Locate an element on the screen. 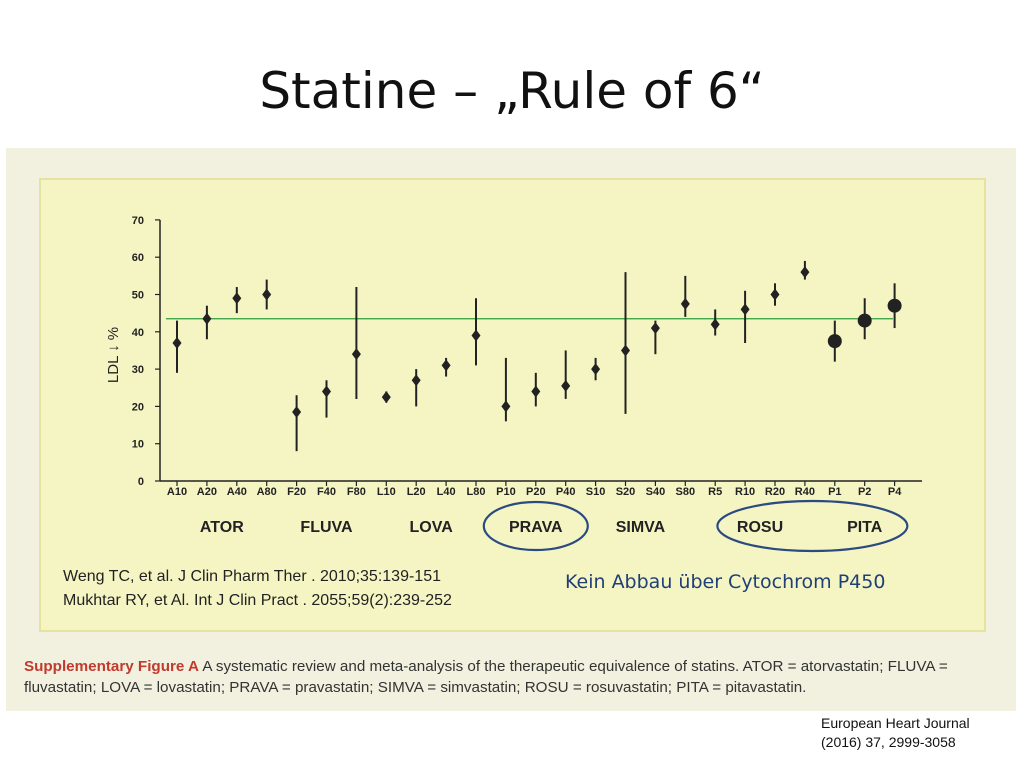 The height and width of the screenshot is (768, 1024). data-point-L20 is located at coordinates (416, 380).